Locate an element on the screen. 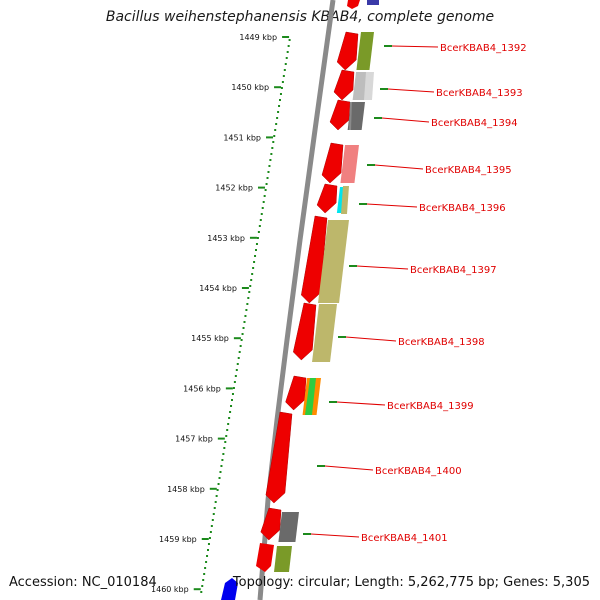 This screenshot has height=600, width=600. scale-tick-label: 1451 kbp is located at coordinates (242, 137).